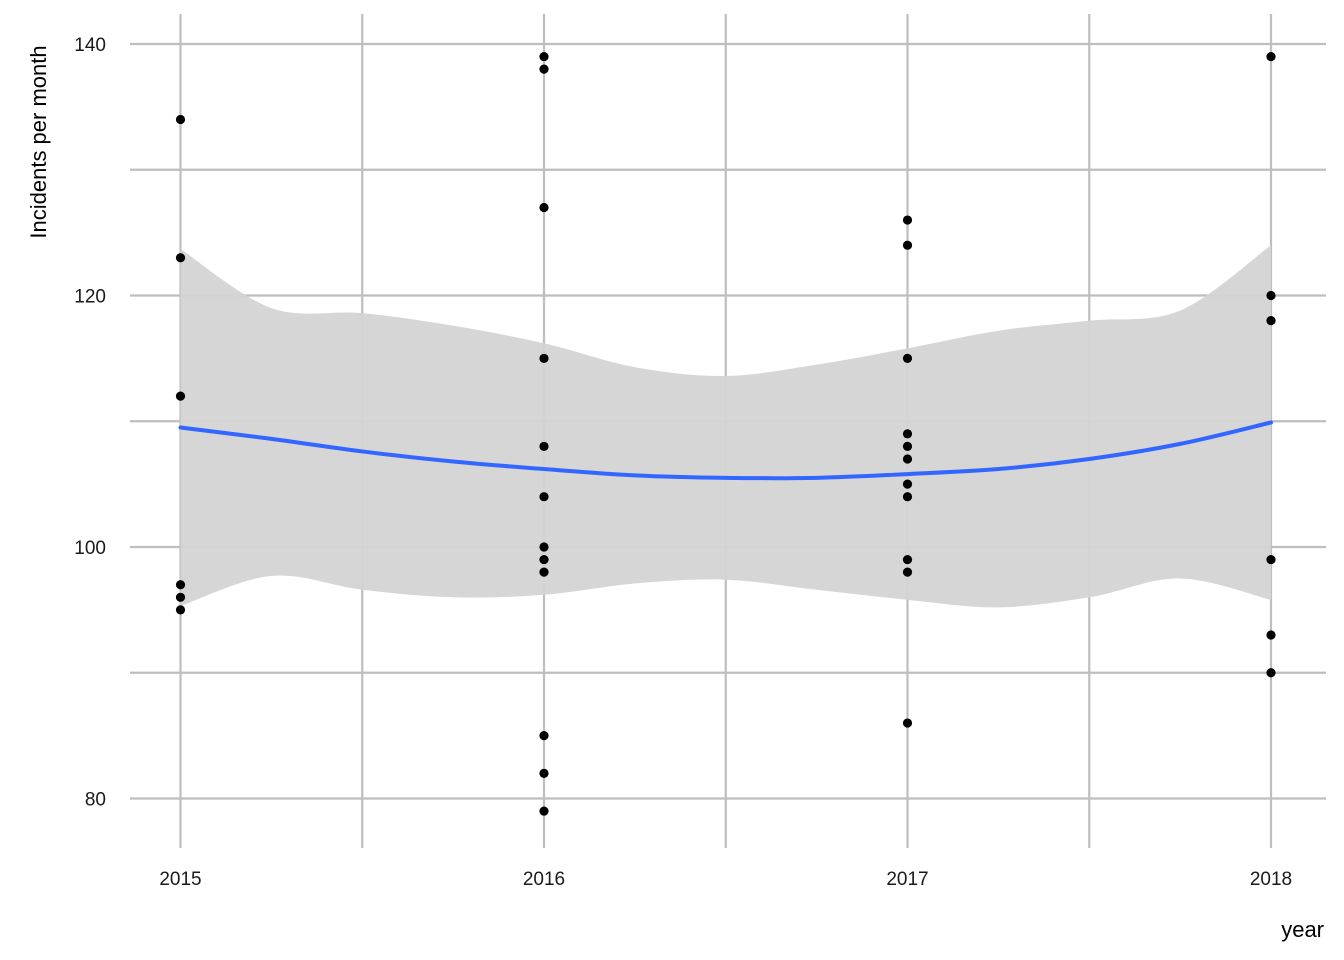 The height and width of the screenshot is (960, 1344). I want to click on smooth-line-path, so click(725, 450).